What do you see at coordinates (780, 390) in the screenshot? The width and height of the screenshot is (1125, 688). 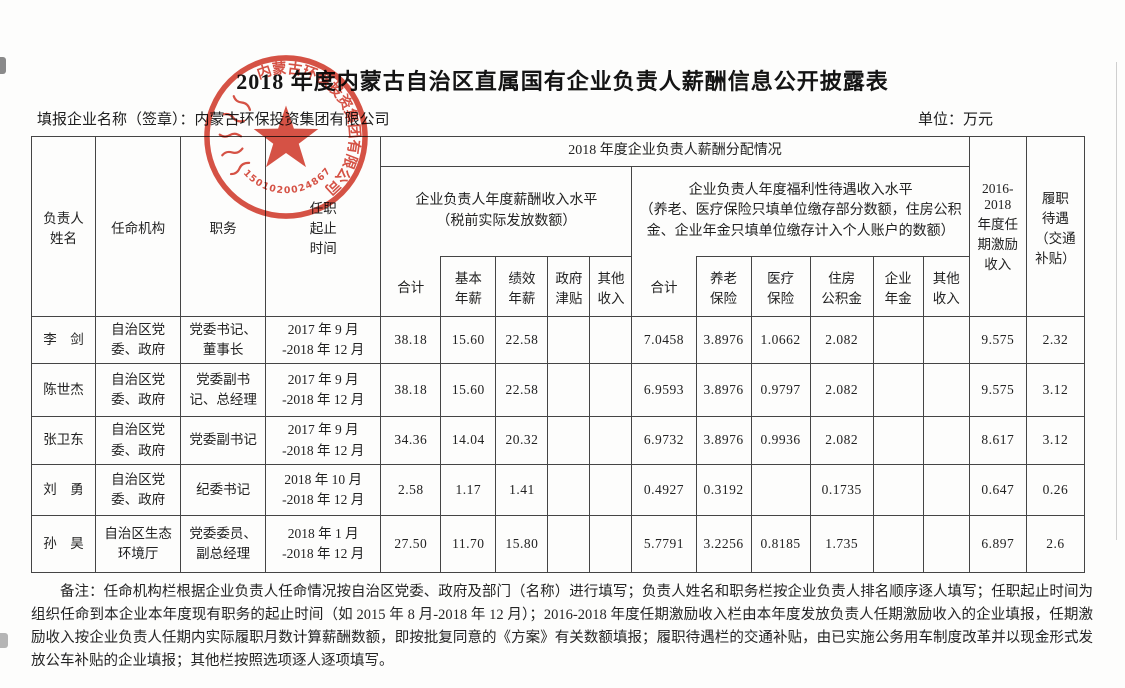 I see `cell-medical-insurance: 0.9797` at bounding box center [780, 390].